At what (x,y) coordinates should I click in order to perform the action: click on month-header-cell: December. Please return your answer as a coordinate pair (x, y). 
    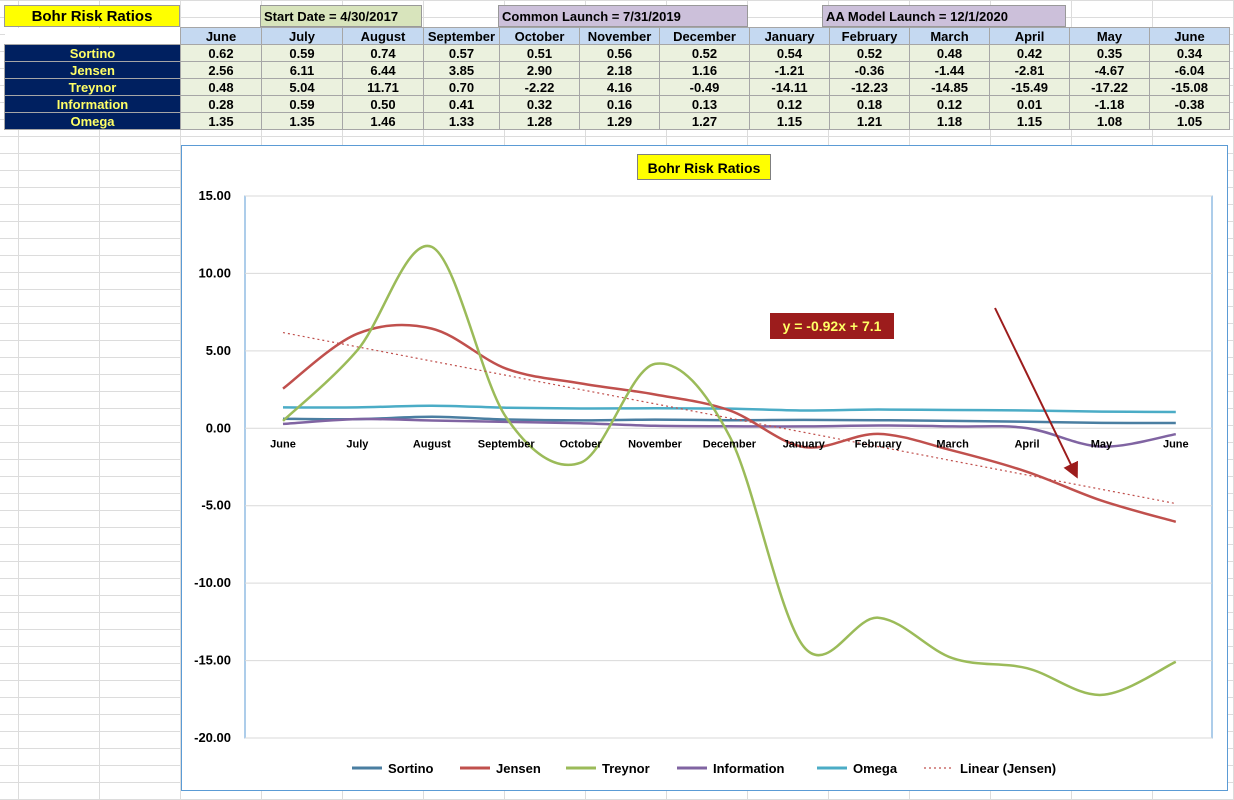
    Looking at the image, I should click on (704, 36).